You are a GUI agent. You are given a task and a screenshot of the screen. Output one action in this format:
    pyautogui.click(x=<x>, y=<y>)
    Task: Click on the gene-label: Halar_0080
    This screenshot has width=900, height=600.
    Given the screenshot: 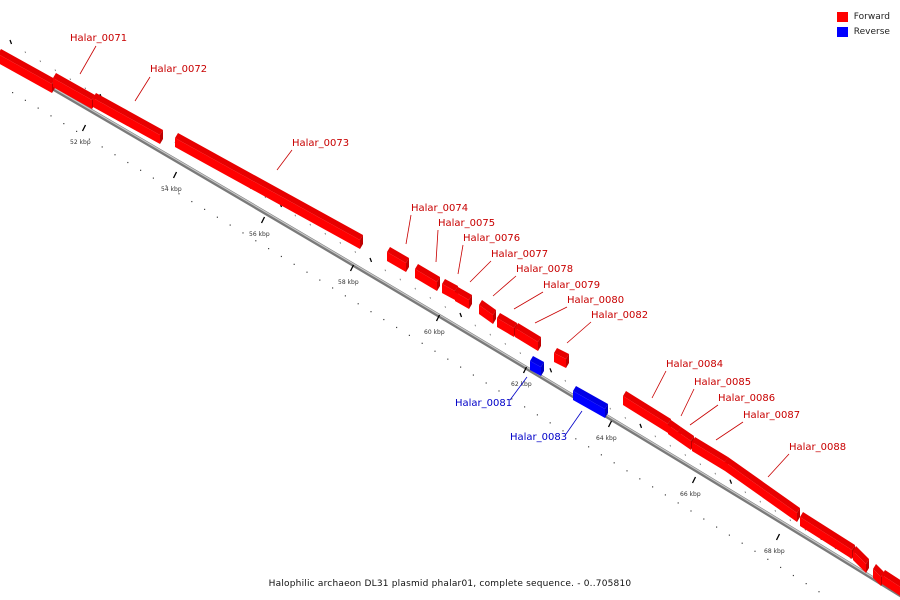 What is the action you would take?
    pyautogui.click(x=595, y=300)
    